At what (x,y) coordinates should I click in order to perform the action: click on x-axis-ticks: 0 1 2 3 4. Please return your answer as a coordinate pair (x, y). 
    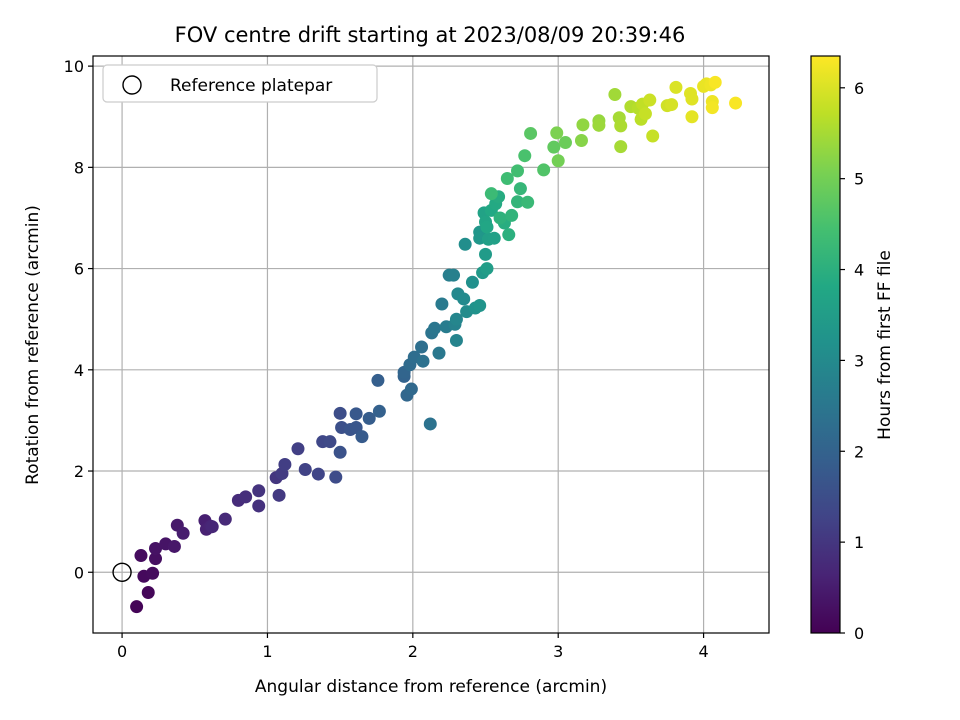
    Looking at the image, I should click on (413, 647).